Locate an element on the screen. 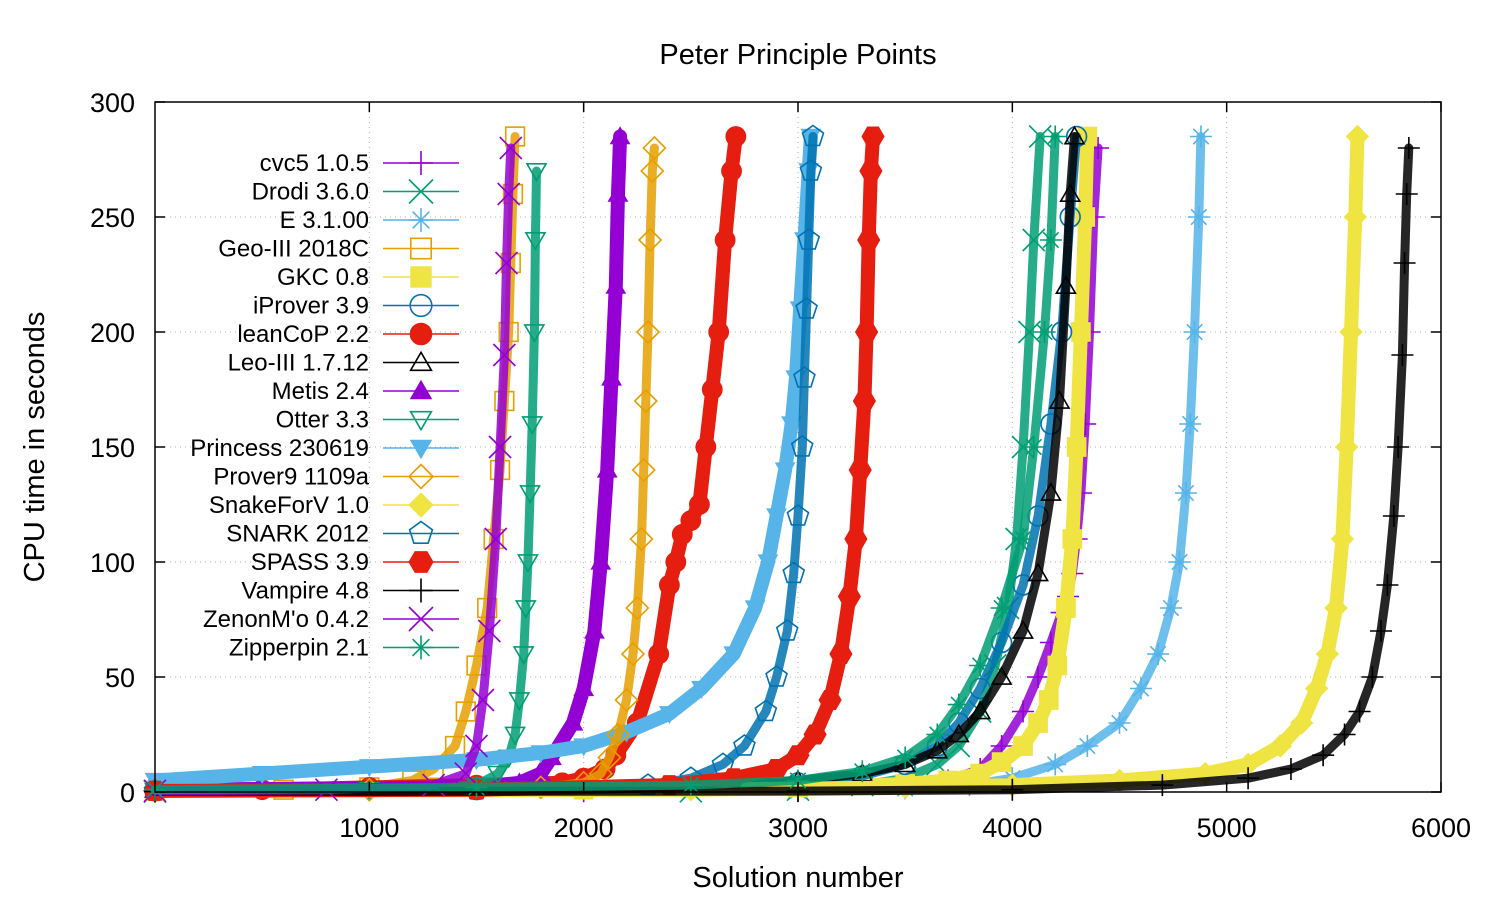  legend-item: E 3.1.00 is located at coordinates (369, 220).